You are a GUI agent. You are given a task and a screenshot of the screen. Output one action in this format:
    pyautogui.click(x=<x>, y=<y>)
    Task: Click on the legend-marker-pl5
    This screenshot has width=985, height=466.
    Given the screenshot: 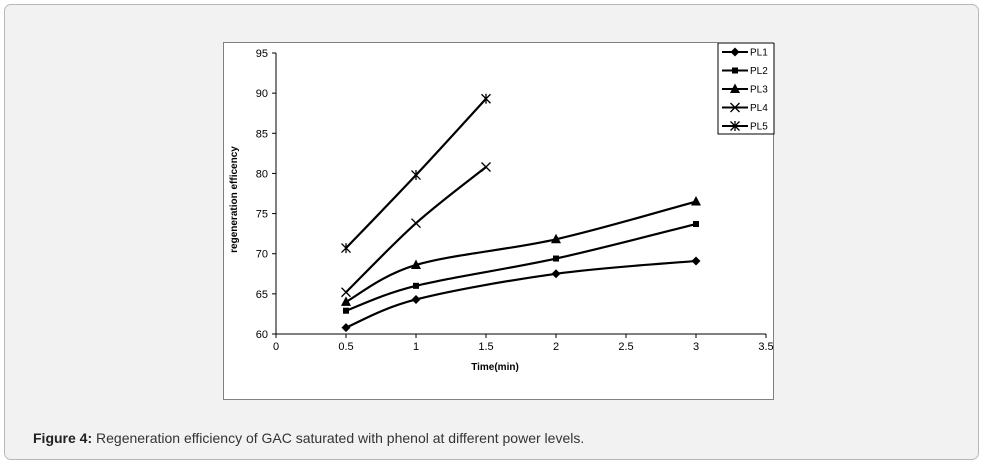 What is the action you would take?
    pyautogui.click(x=735, y=126)
    